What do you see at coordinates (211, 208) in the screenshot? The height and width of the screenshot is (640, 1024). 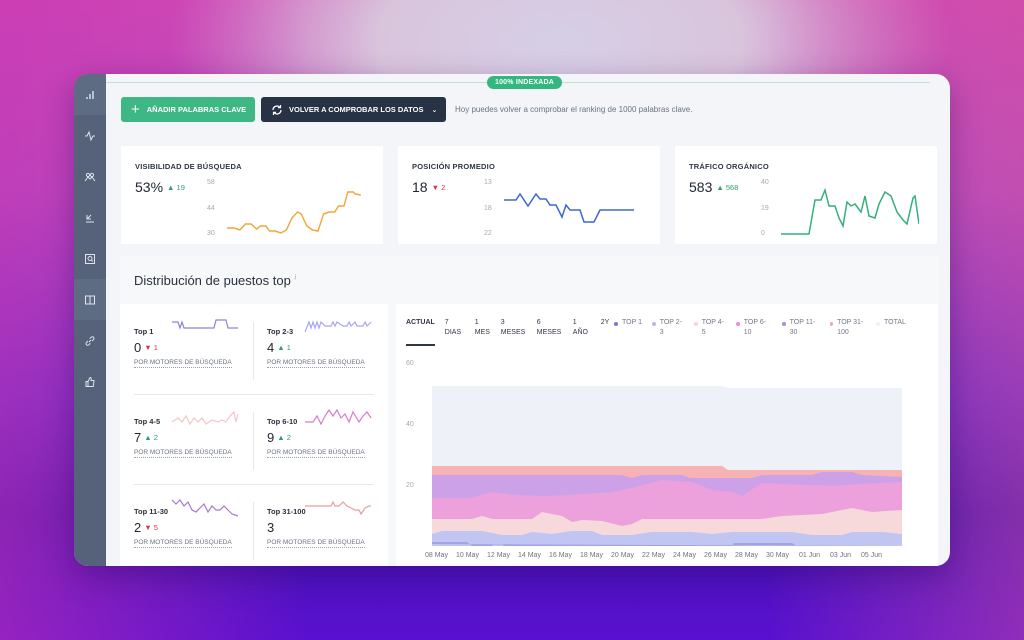 I see `y-tick: 44` at bounding box center [211, 208].